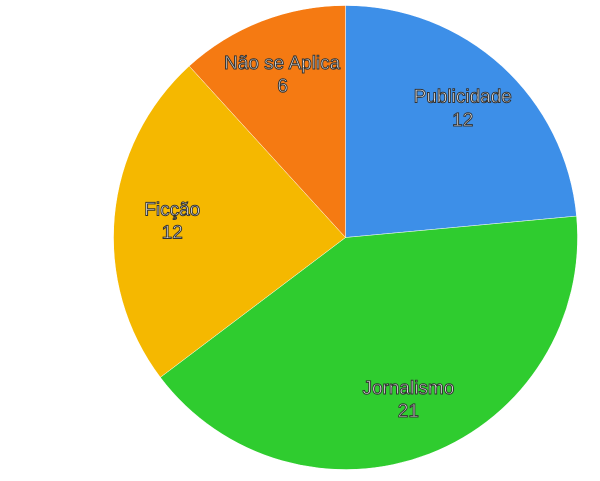 This screenshot has width=600, height=481. What do you see at coordinates (408, 411) in the screenshot?
I see `data-label: 21` at bounding box center [408, 411].